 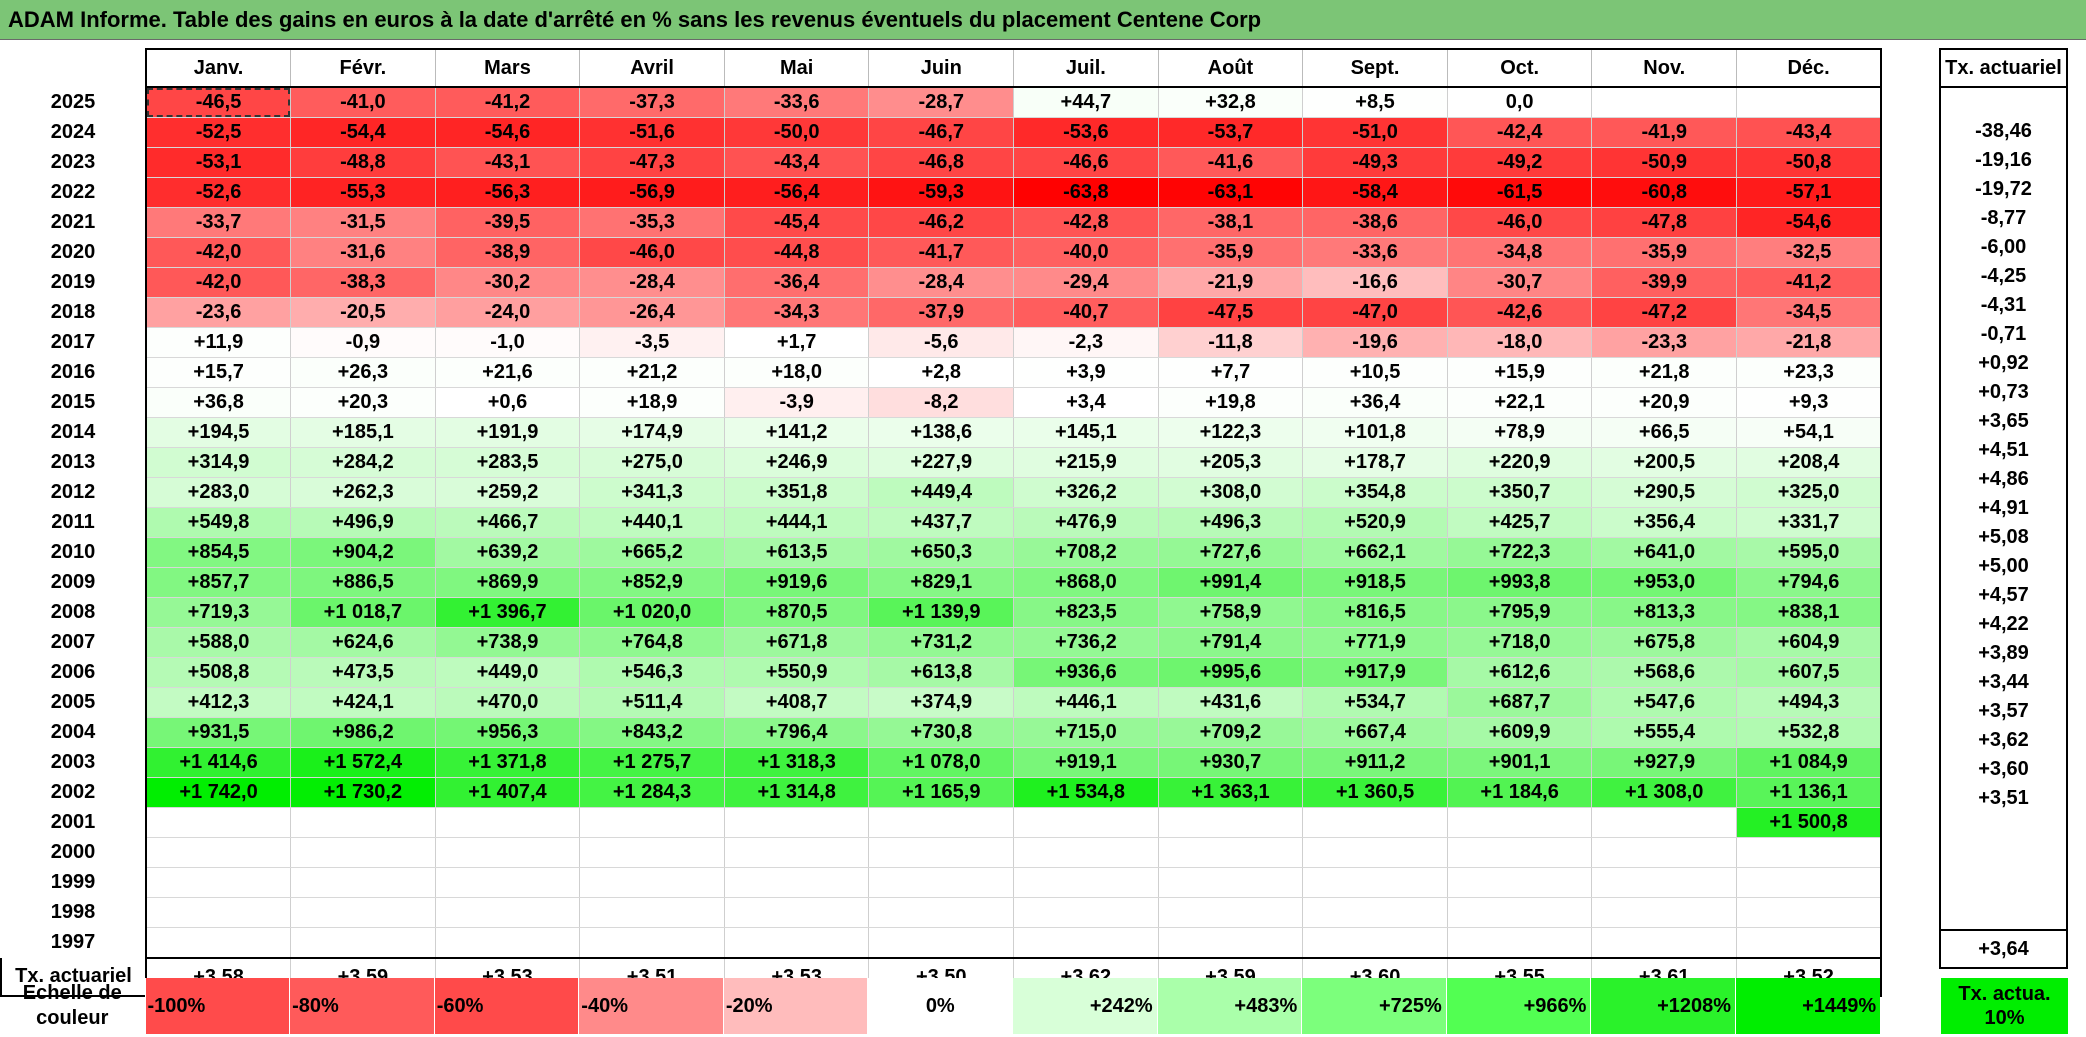 I want to click on gain-cell: +795,9, so click(x=1519, y=612).